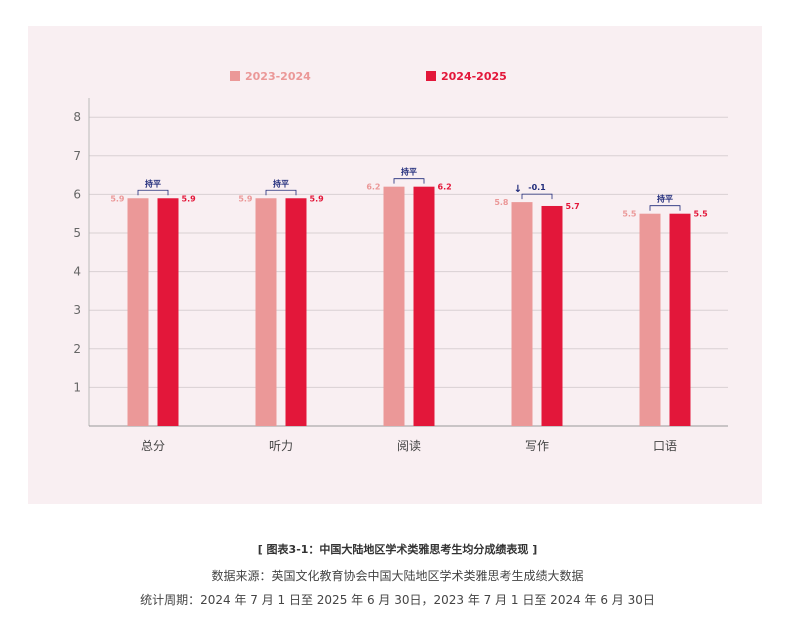 The image size is (795, 625). What do you see at coordinates (77, 233) in the screenshot?
I see `y-tick-label: 5` at bounding box center [77, 233].